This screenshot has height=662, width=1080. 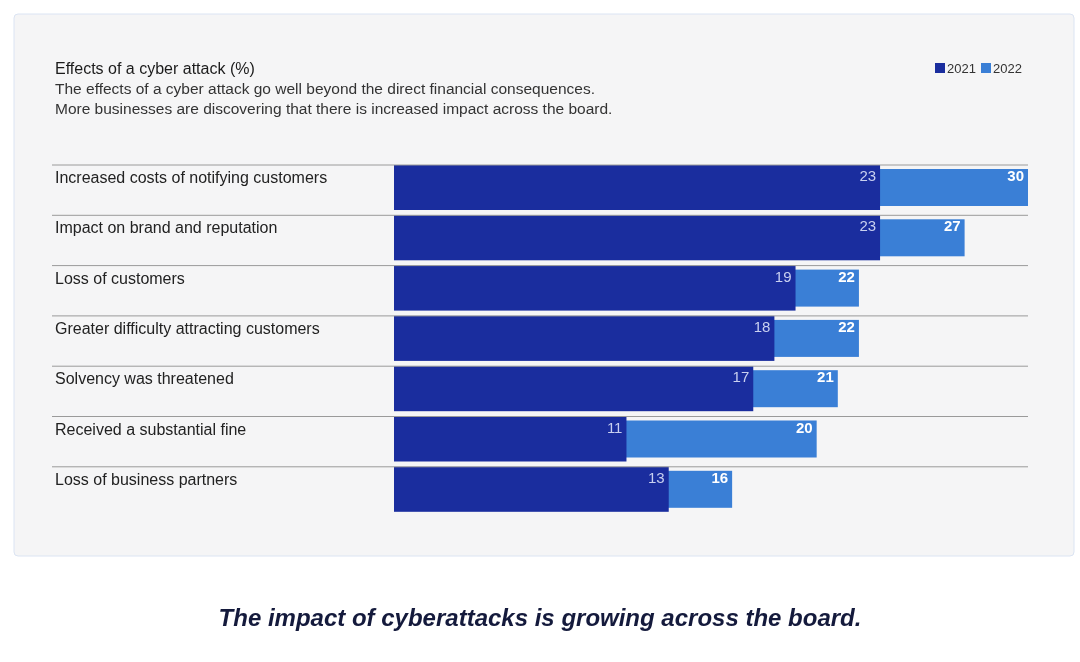 What do you see at coordinates (825, 377) in the screenshot?
I see `data-label: 21` at bounding box center [825, 377].